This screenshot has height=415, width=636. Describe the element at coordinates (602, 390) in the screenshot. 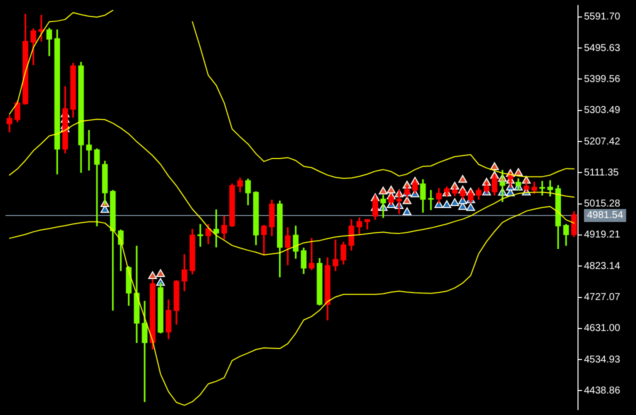

I see `y-tick-label: 4438.86` at that location.